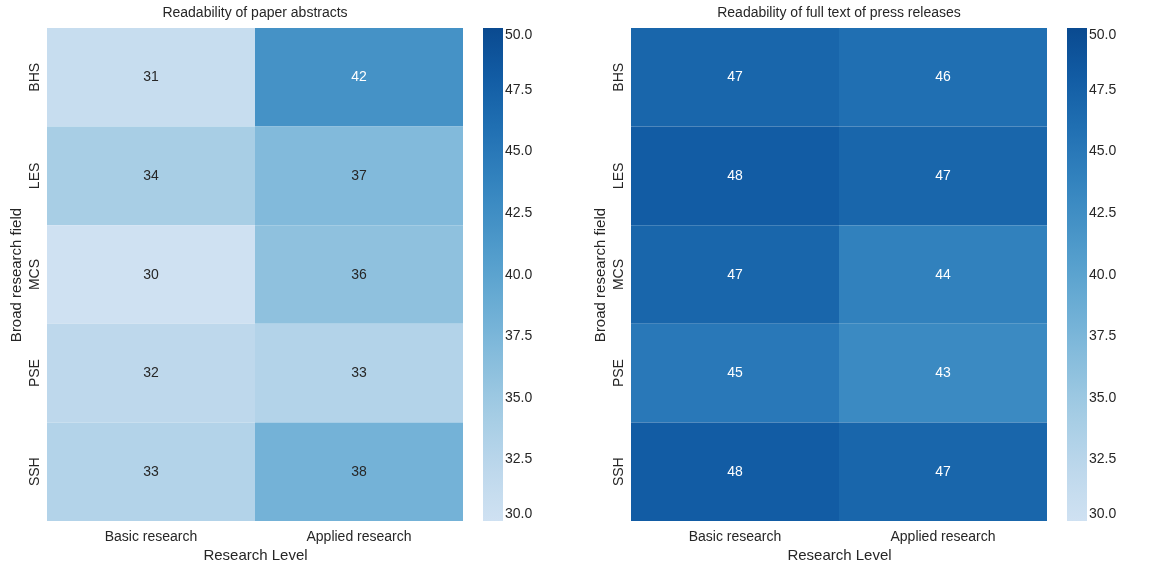  Describe the element at coordinates (943, 372) in the screenshot. I see `data-label: 43` at that location.